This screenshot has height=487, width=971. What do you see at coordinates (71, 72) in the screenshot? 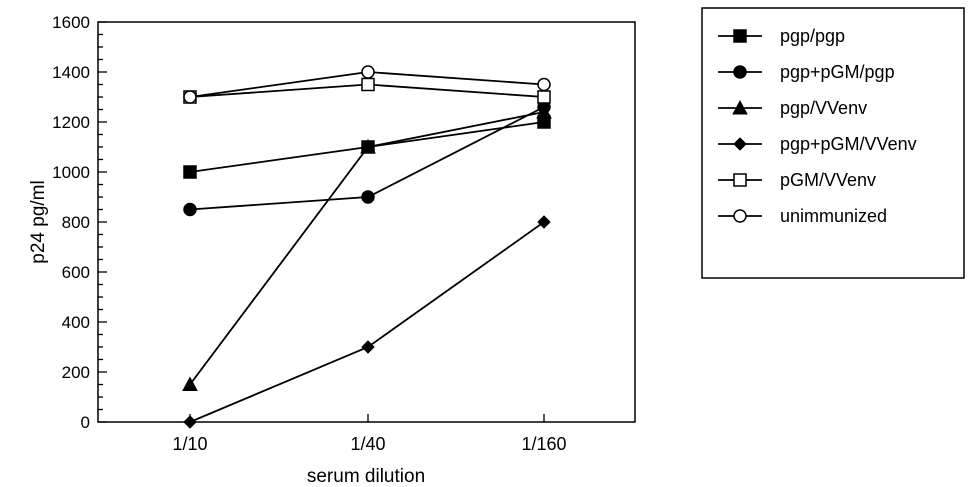
I see `y-tick-label: 1400` at bounding box center [71, 72].